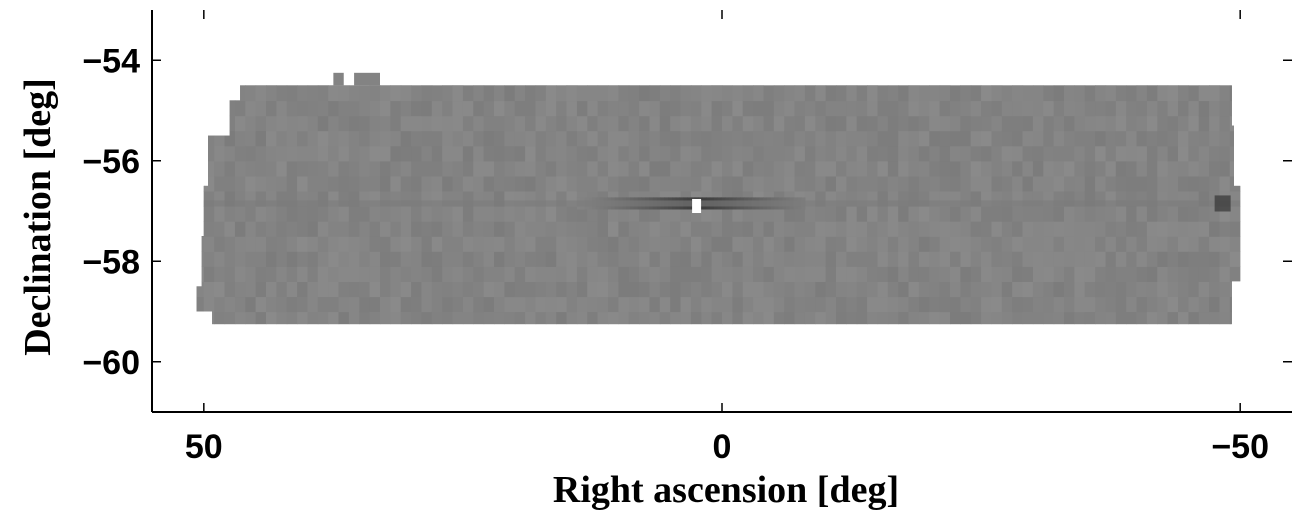 The width and height of the screenshot is (1298, 521). What do you see at coordinates (1222, 203) in the screenshot?
I see `dark-edge-spot` at bounding box center [1222, 203].